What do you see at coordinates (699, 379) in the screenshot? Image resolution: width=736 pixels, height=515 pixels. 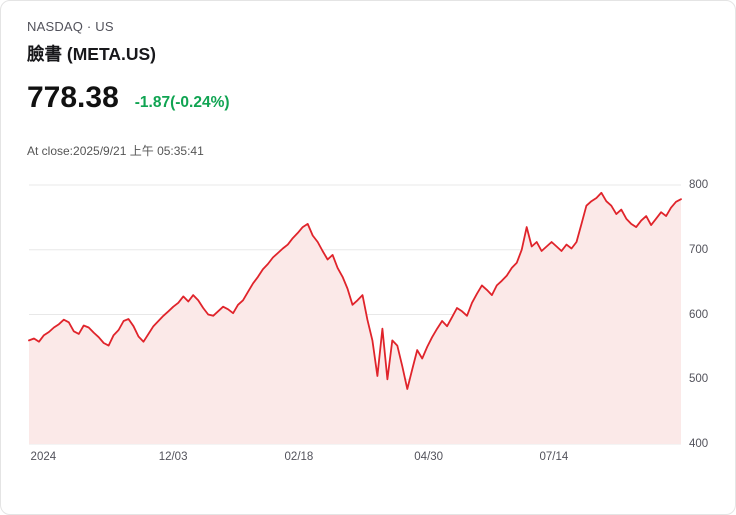 I see `y-axis-label: 500` at bounding box center [699, 379].